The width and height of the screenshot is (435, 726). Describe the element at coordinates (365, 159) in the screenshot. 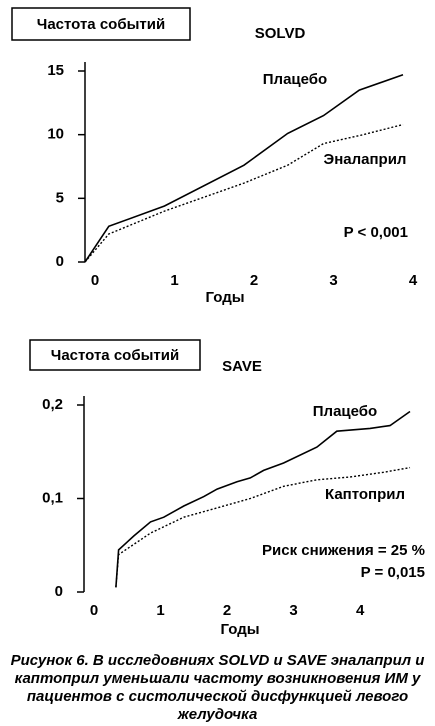

I see `series-label: Эналаприл` at that location.